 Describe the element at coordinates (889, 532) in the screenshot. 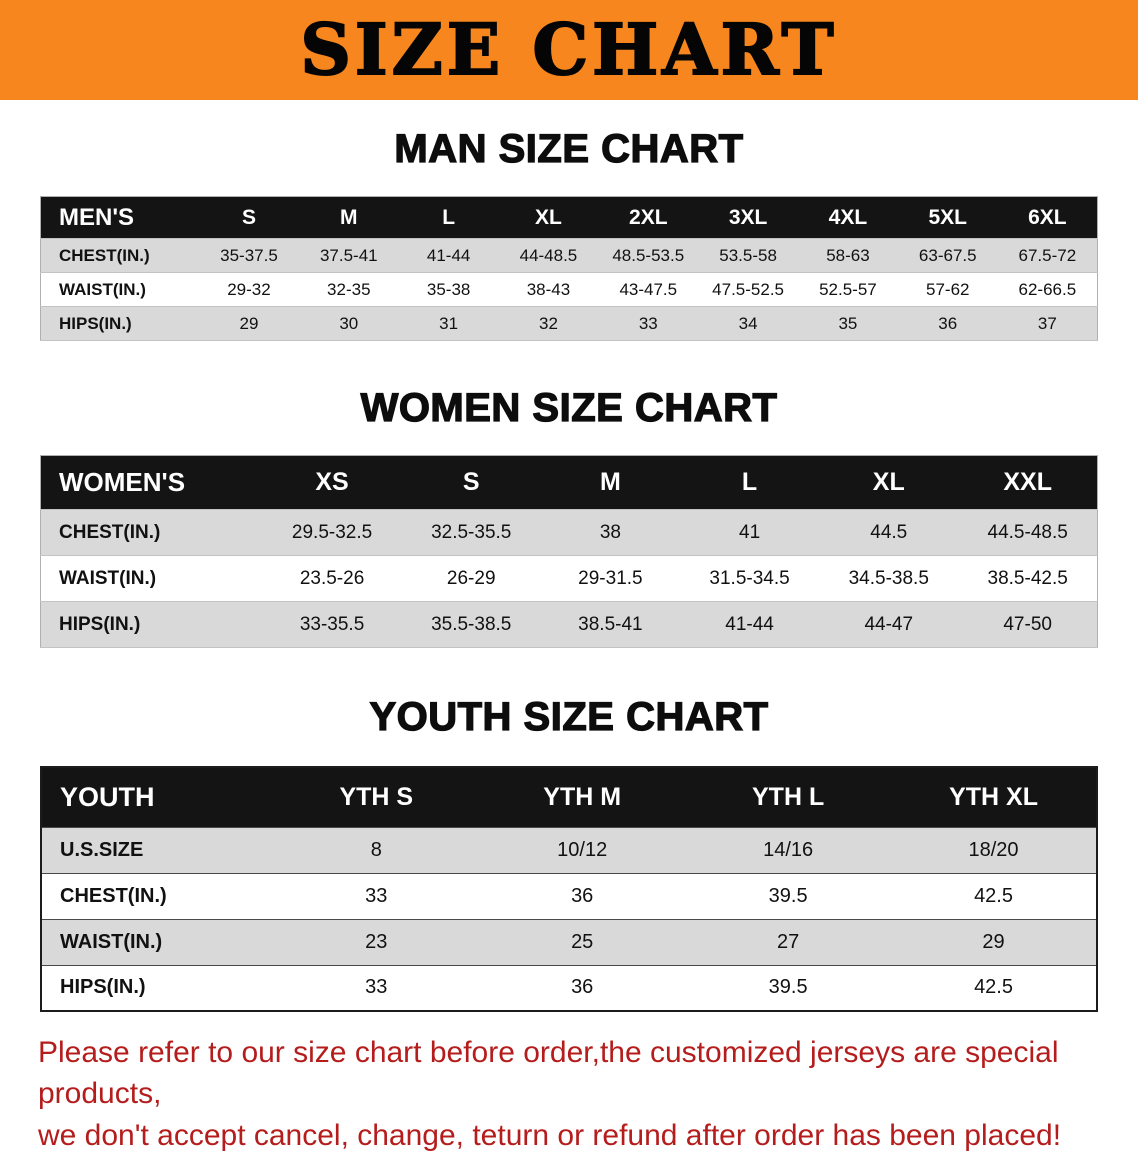

I see `measurement-value: 44.5` at that location.